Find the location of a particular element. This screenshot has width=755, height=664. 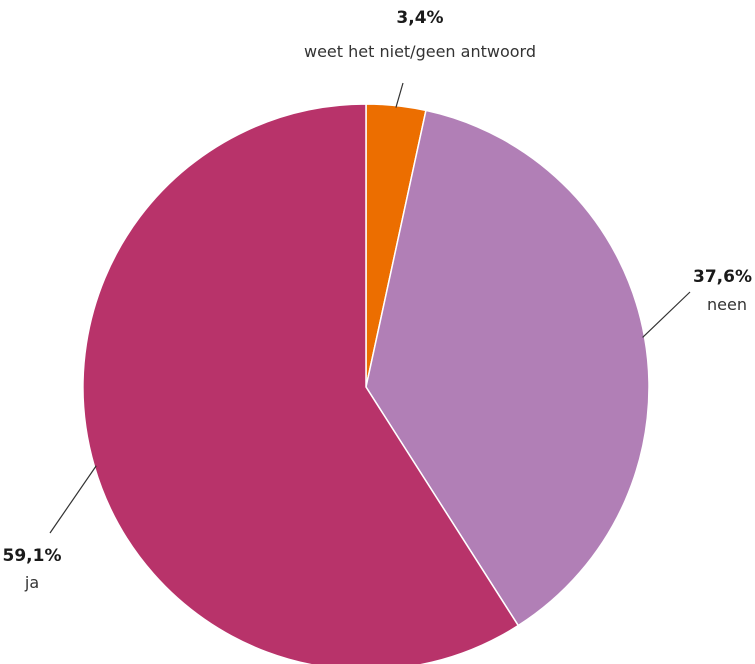

leader-line-weet-het-niet is located at coordinates (399, 95).